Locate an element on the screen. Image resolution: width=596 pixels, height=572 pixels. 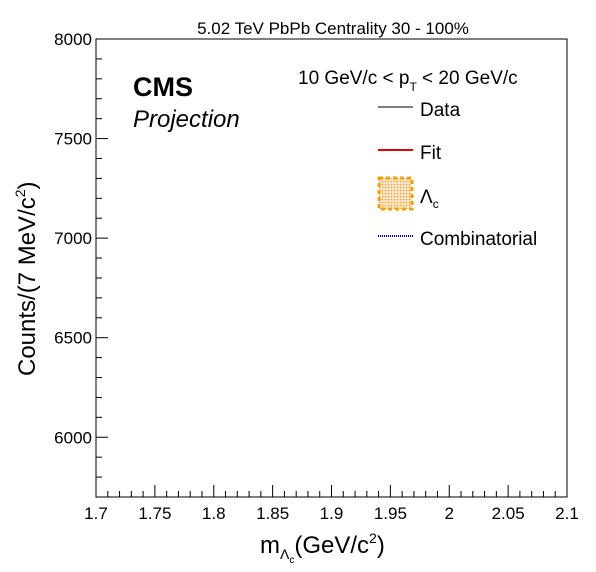
chart-title: 5.02 TeV PbPb Centrality 30 - 100% is located at coordinates (333, 28).